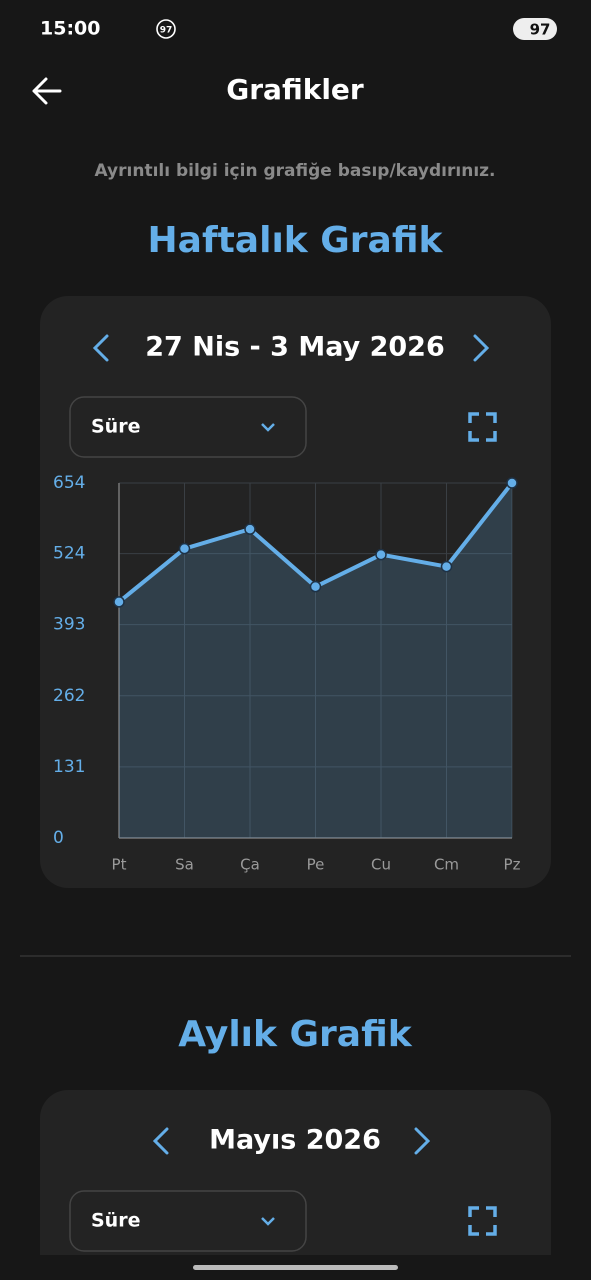 This screenshot has width=591, height=1280. Describe the element at coordinates (296, 240) in the screenshot. I see `section-title: Haftalık Grafik` at that location.